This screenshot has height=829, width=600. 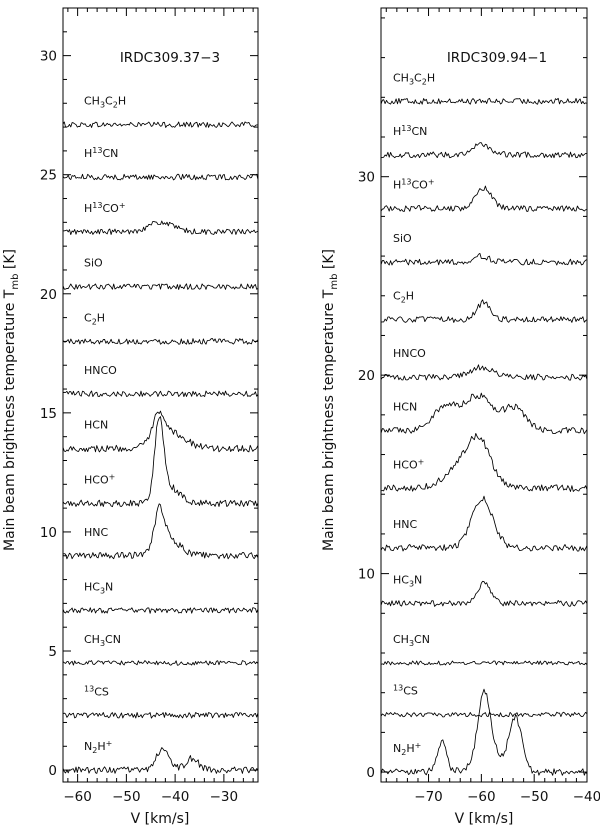 What do you see at coordinates (428, 797) in the screenshot?
I see `x-tick-label: −70` at bounding box center [428, 797].